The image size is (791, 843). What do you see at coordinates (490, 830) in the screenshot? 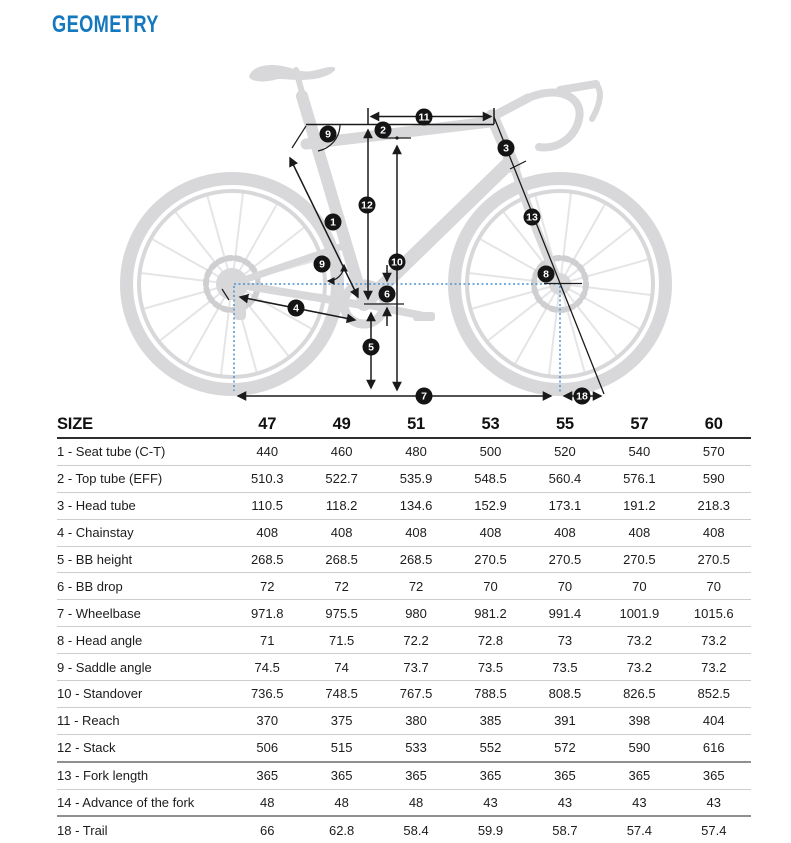
I see `row-value: 59.9` at bounding box center [490, 830].